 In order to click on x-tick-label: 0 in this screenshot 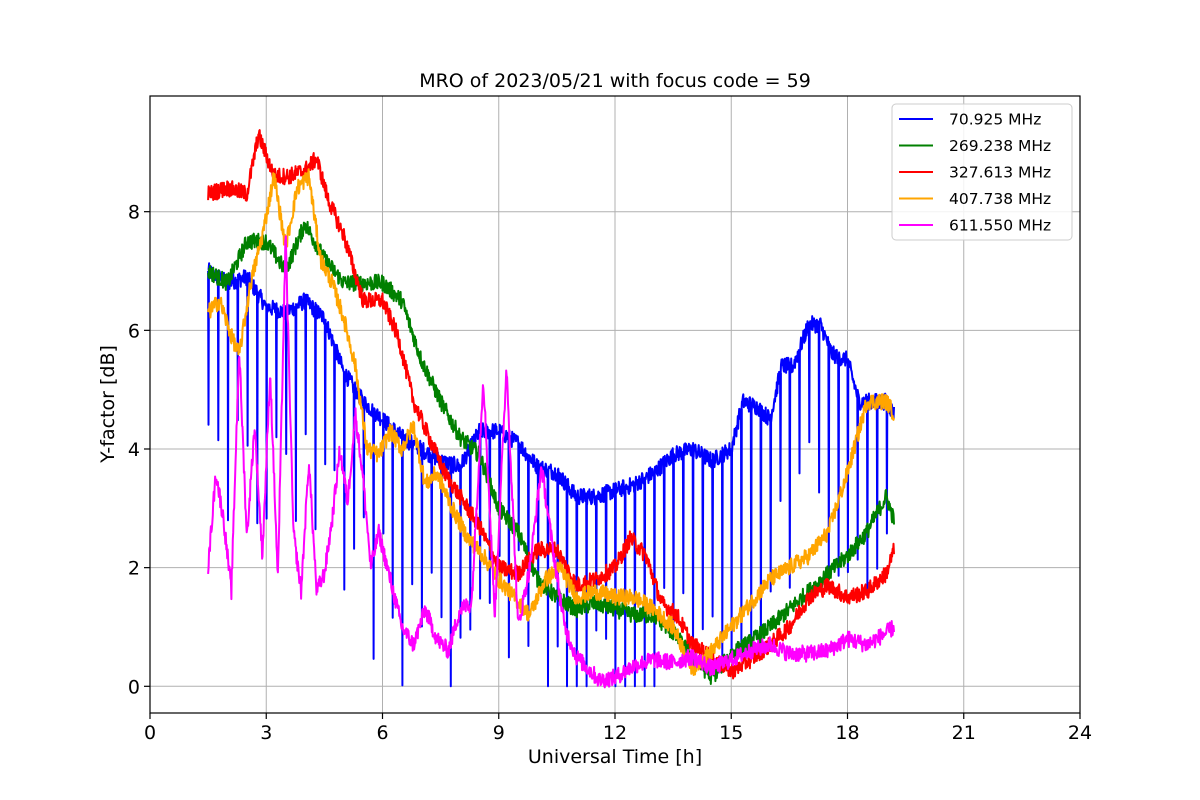, I will do `click(150, 733)`.